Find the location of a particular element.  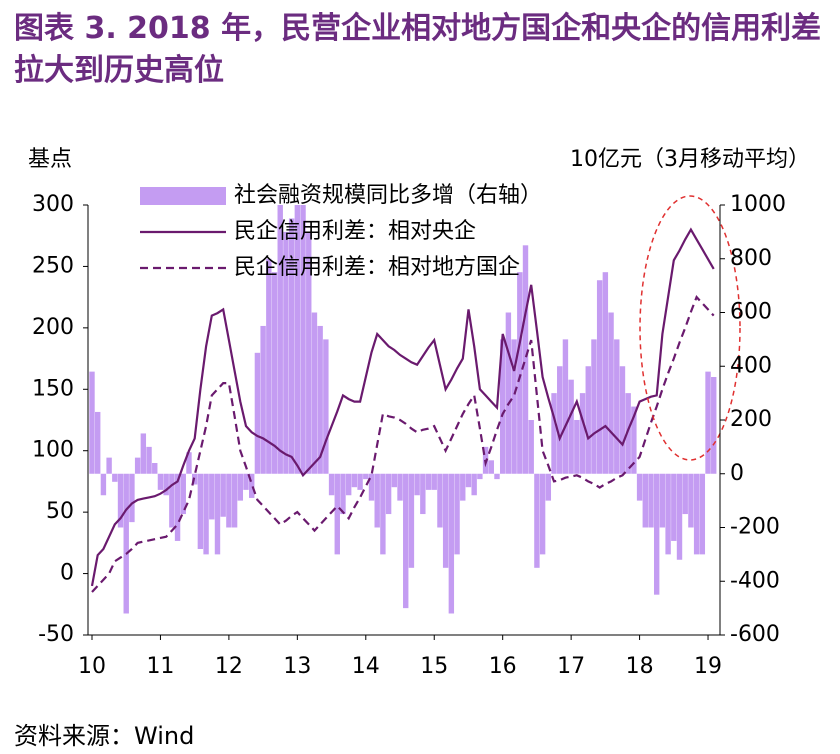

chart-title: 图表 3. 2018 年，民营企业相对地方国企和央企的信用利差拉大到历史高位 is located at coordinates (418, 49).